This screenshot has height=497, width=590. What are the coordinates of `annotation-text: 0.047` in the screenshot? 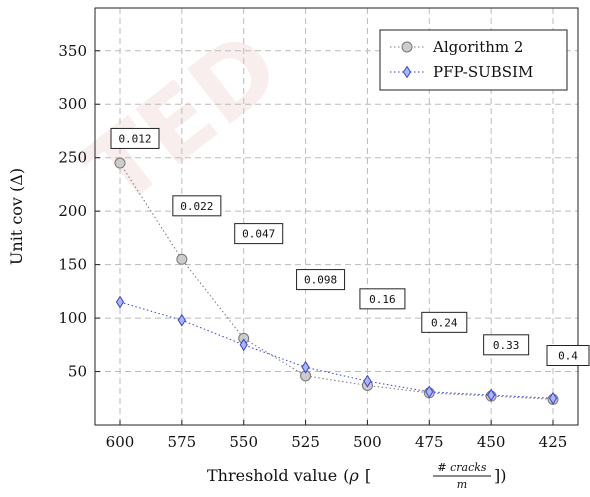 It's located at (258, 234).